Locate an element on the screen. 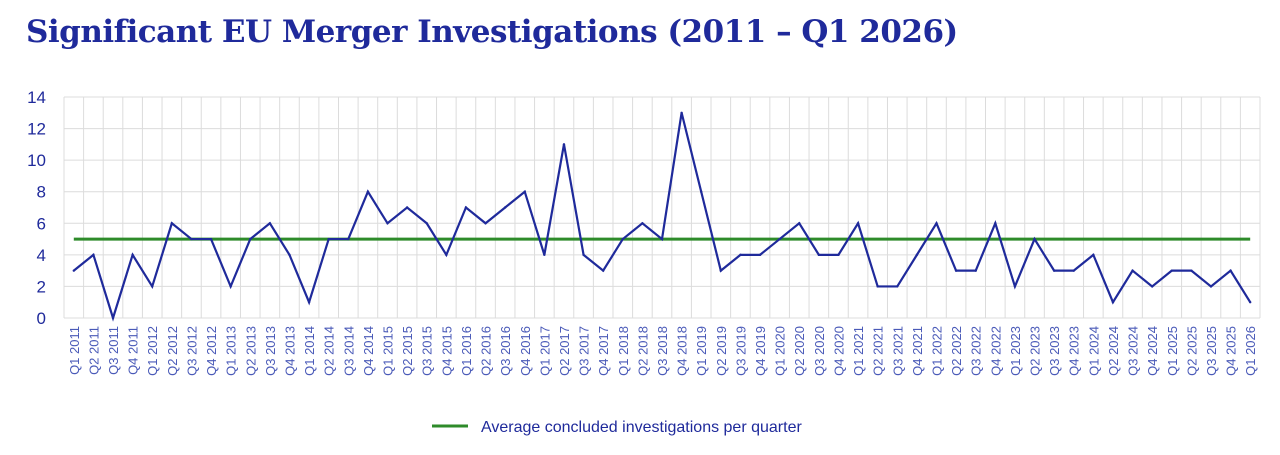 This screenshot has width=1280, height=455. x-tick-label: Q2 2018 is located at coordinates (642, 351).